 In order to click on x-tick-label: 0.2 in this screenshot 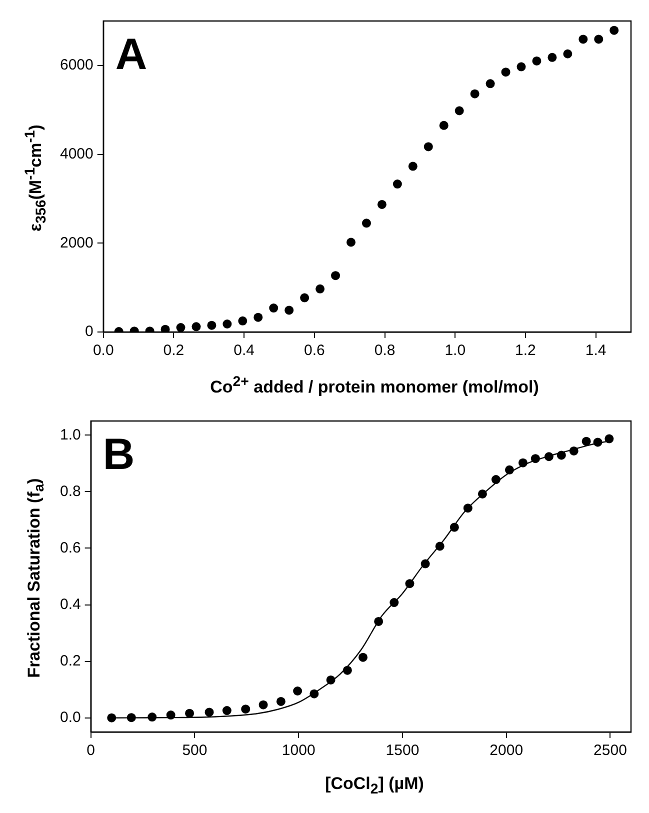, I will do `click(173, 351)`.